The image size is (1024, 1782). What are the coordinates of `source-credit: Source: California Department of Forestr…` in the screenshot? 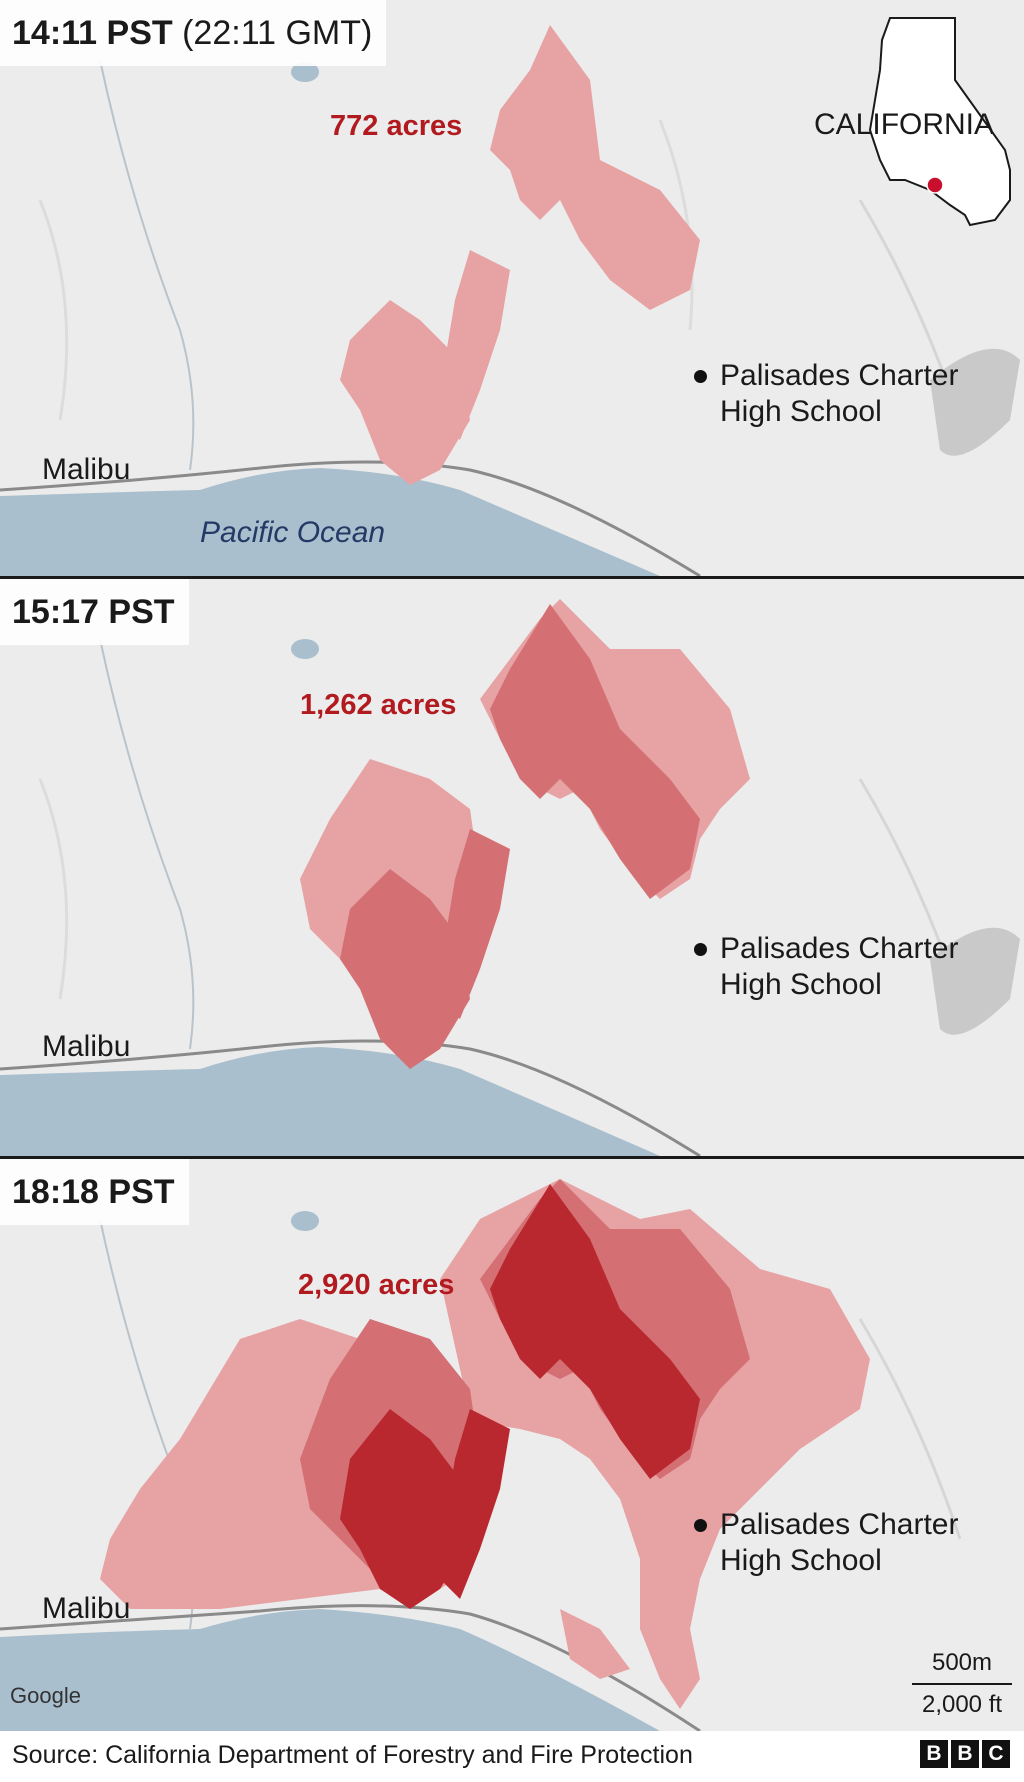 It's located at (352, 1755).